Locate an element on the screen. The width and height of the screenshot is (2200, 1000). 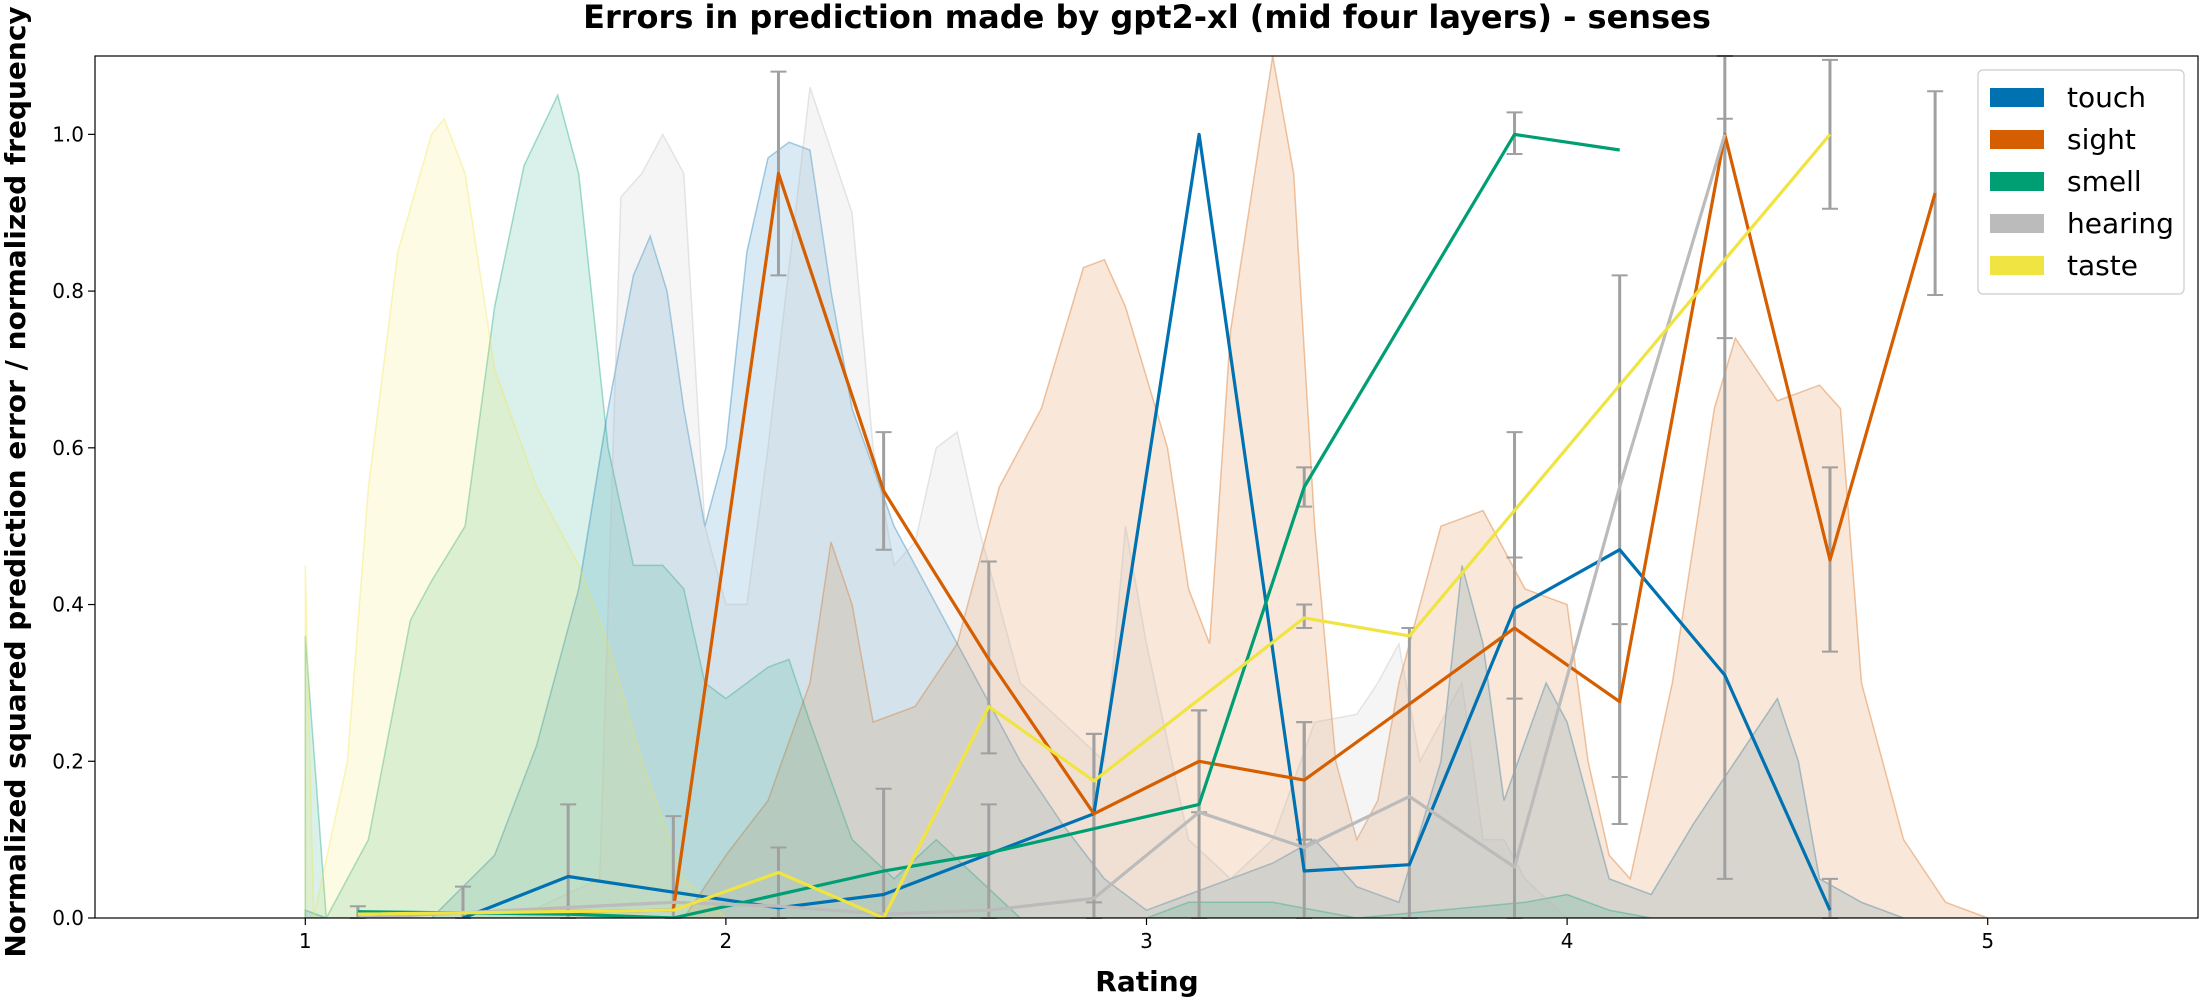
x-axis: 1 2 3 4 5 is located at coordinates (1146, 935).